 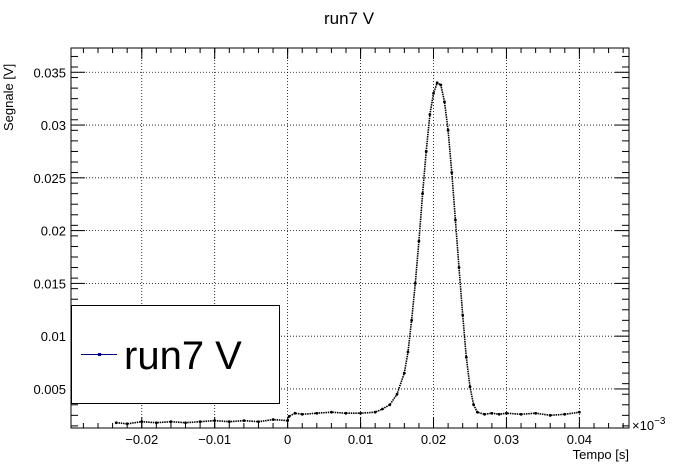 What do you see at coordinates (141, 439) in the screenshot?
I see `x-tick-label: −0.02` at bounding box center [141, 439].